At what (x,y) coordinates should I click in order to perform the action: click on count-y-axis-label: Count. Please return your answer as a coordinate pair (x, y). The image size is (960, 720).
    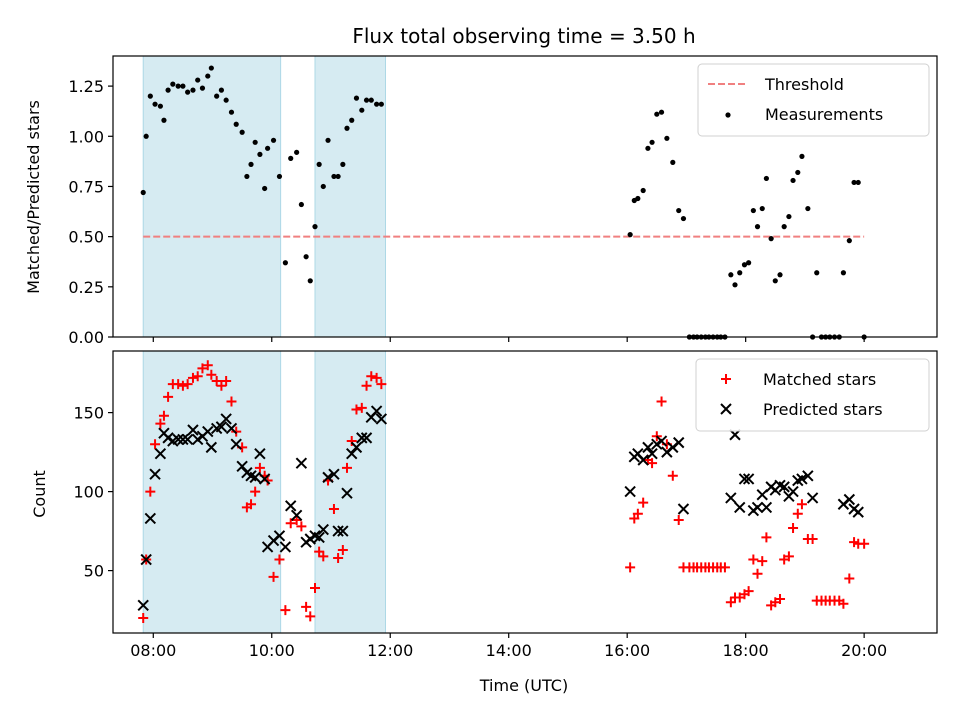
    Looking at the image, I should click on (39, 494).